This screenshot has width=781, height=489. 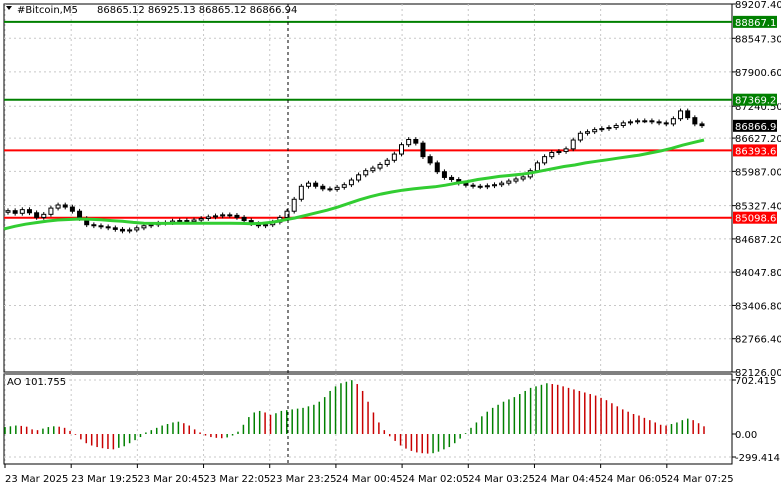 I want to click on x-tick-label: 23 Mar 19:25, so click(x=104, y=479).